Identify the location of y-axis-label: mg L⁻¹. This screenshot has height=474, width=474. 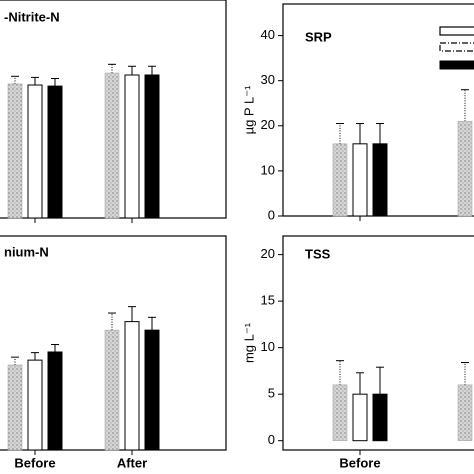
(248, 342).